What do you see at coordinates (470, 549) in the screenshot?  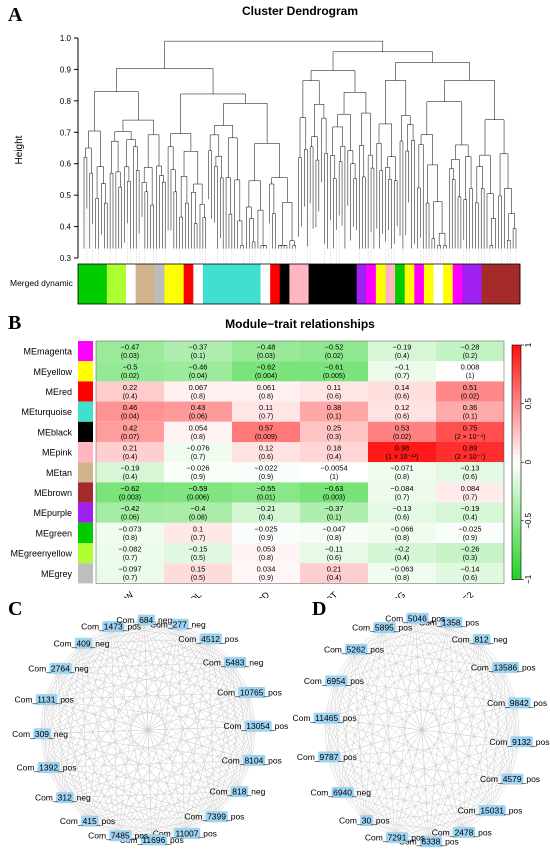 I see `correlation-value: −0.26` at bounding box center [470, 549].